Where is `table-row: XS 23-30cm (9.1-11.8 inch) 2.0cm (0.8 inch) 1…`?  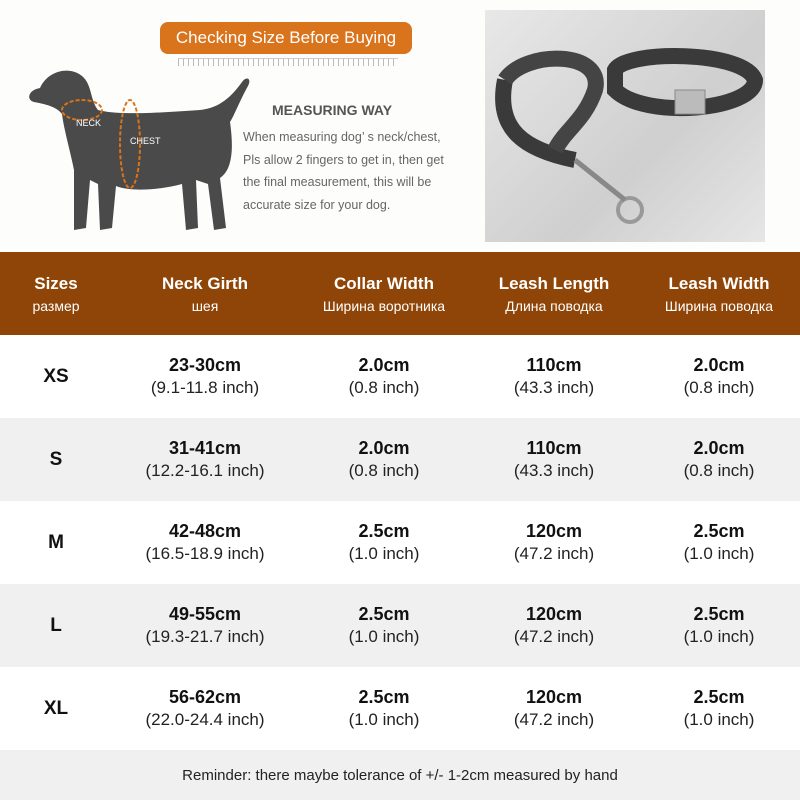
table-row: XS 23-30cm (9.1-11.8 inch) 2.0cm (0.8 inch) 1… is located at coordinates (400, 376).